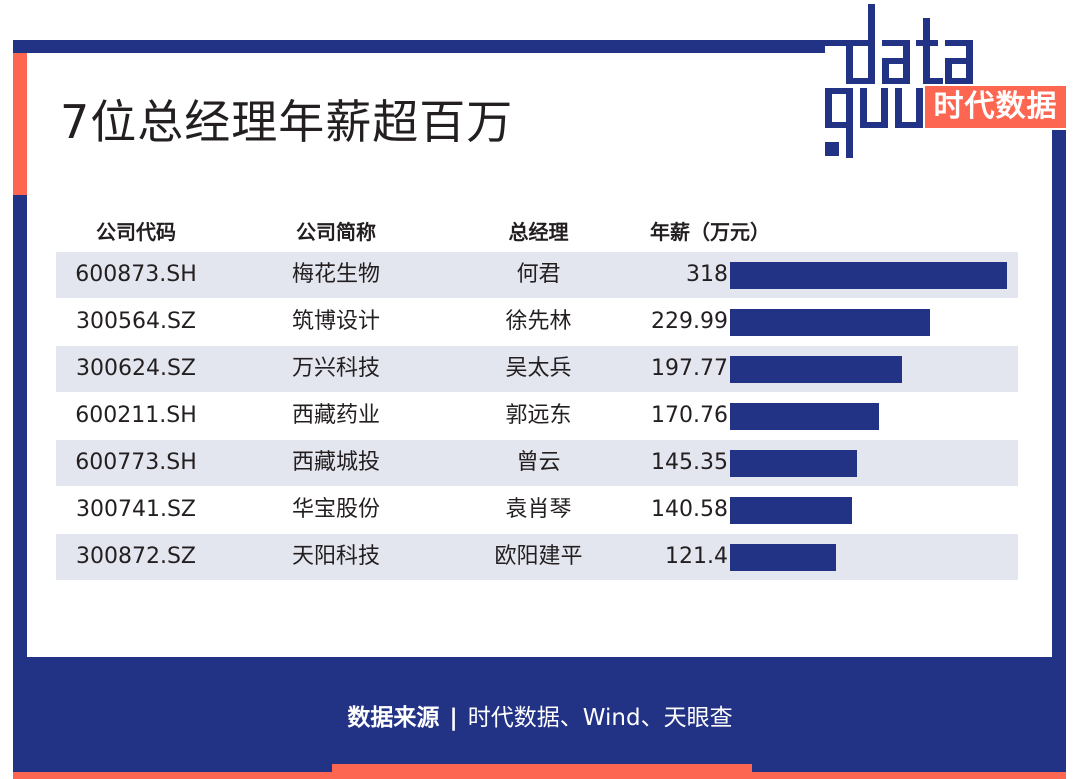 The width and height of the screenshot is (1080, 779). I want to click on table-row: 300872.SZ 天阳科技 欧阳建平 121.4, so click(537, 557).